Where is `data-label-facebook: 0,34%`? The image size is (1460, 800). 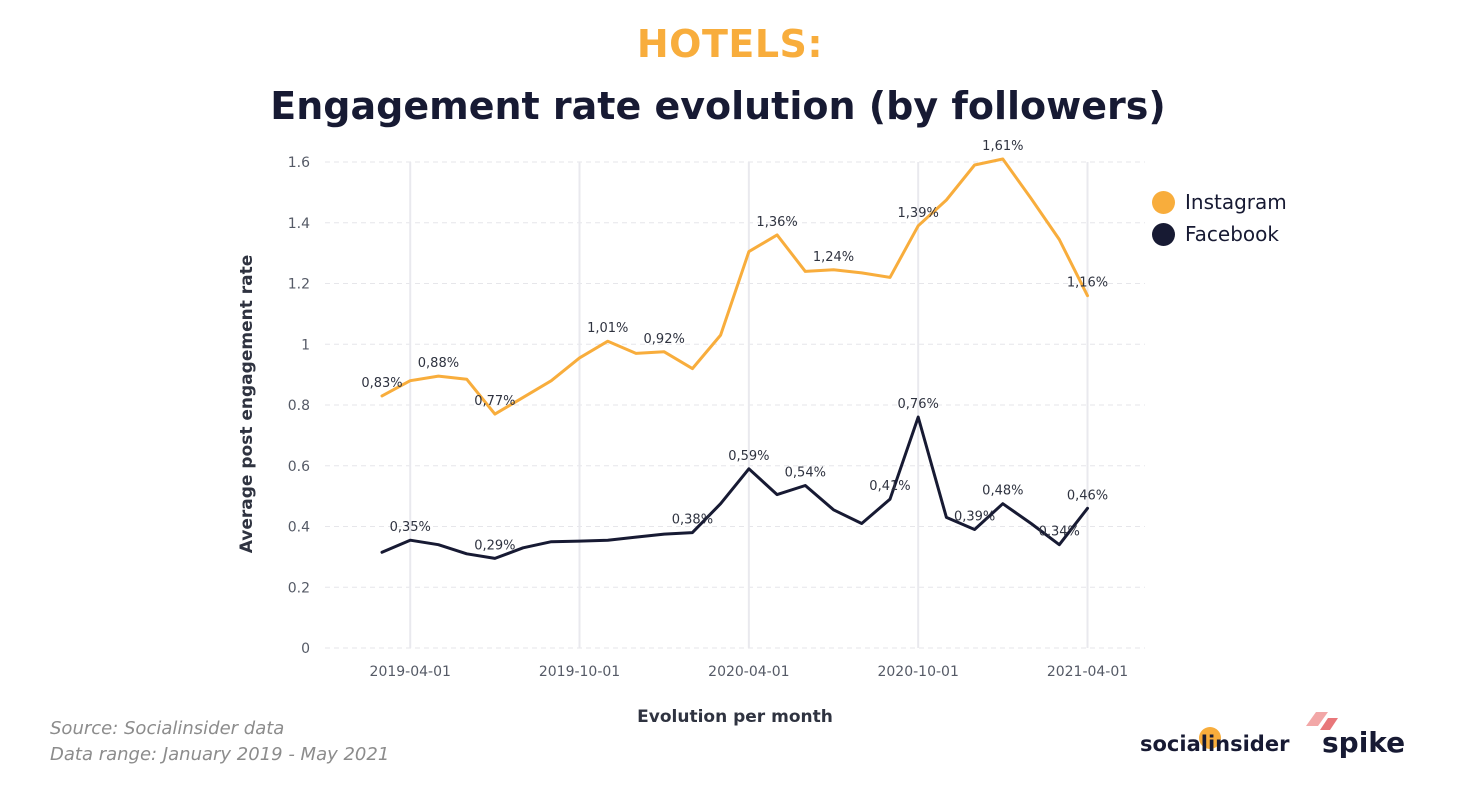 data-label-facebook: 0,34% is located at coordinates (1059, 532).